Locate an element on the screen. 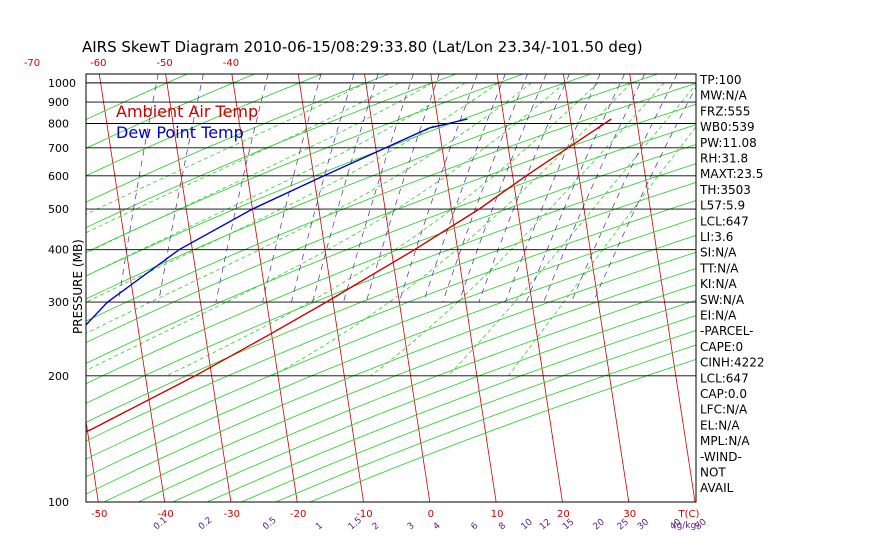 This screenshot has width=870, height=560. pressure-tick-label: 200 is located at coordinates (58, 376).